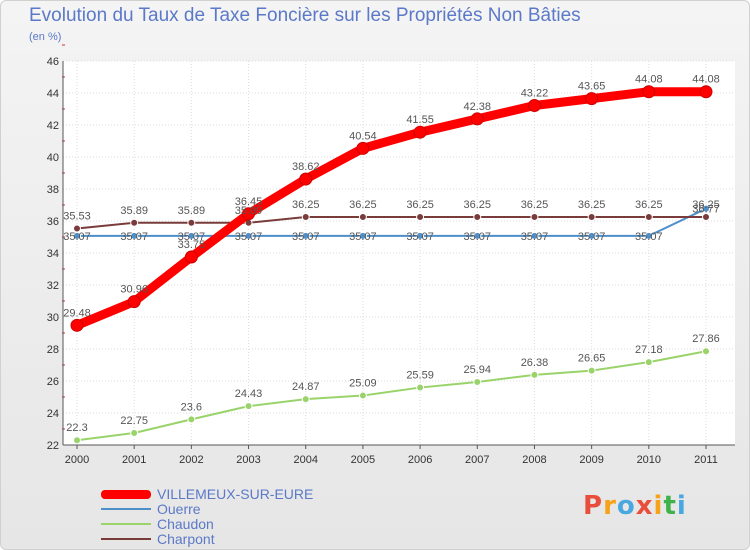 The height and width of the screenshot is (550, 750). Describe the element at coordinates (185, 524) in the screenshot. I see `legend-label-chaudon: Chaudon` at that location.